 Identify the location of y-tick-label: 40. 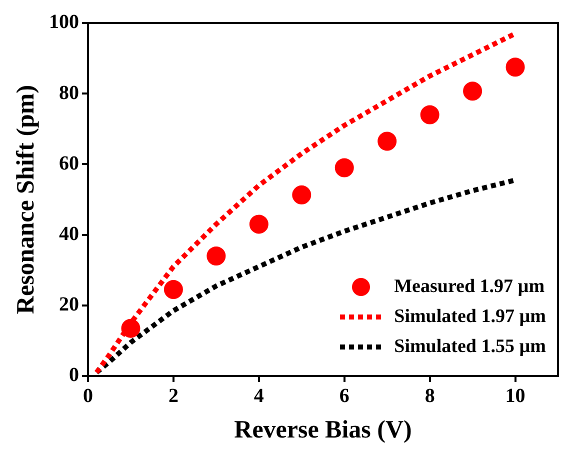
(69, 233).